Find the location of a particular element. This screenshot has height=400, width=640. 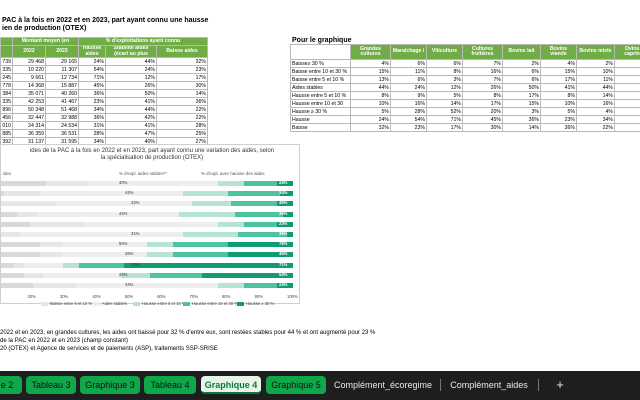

table-cell: 13% is located at coordinates (370, 79).